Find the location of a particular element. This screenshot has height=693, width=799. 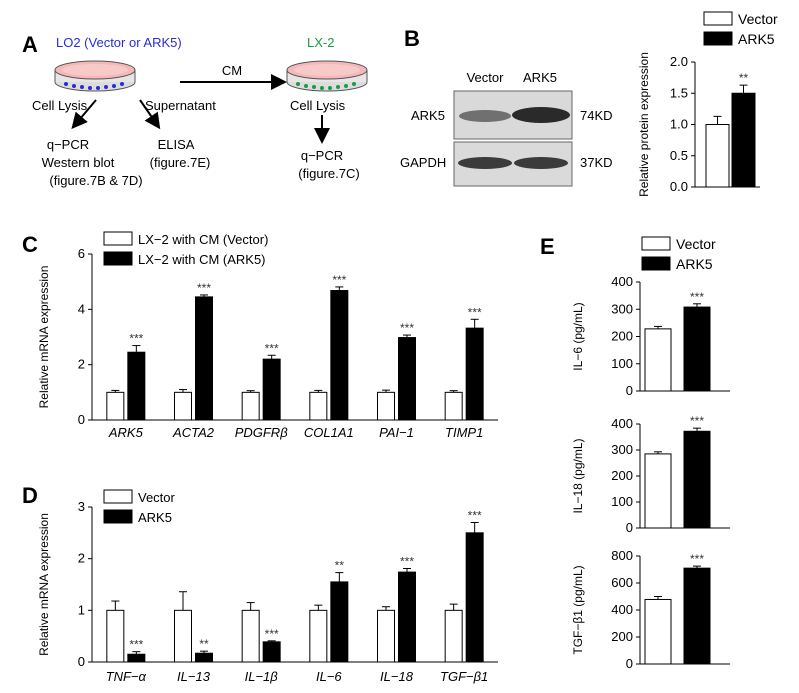

y-tick-label: 6 is located at coordinates (81, 253).